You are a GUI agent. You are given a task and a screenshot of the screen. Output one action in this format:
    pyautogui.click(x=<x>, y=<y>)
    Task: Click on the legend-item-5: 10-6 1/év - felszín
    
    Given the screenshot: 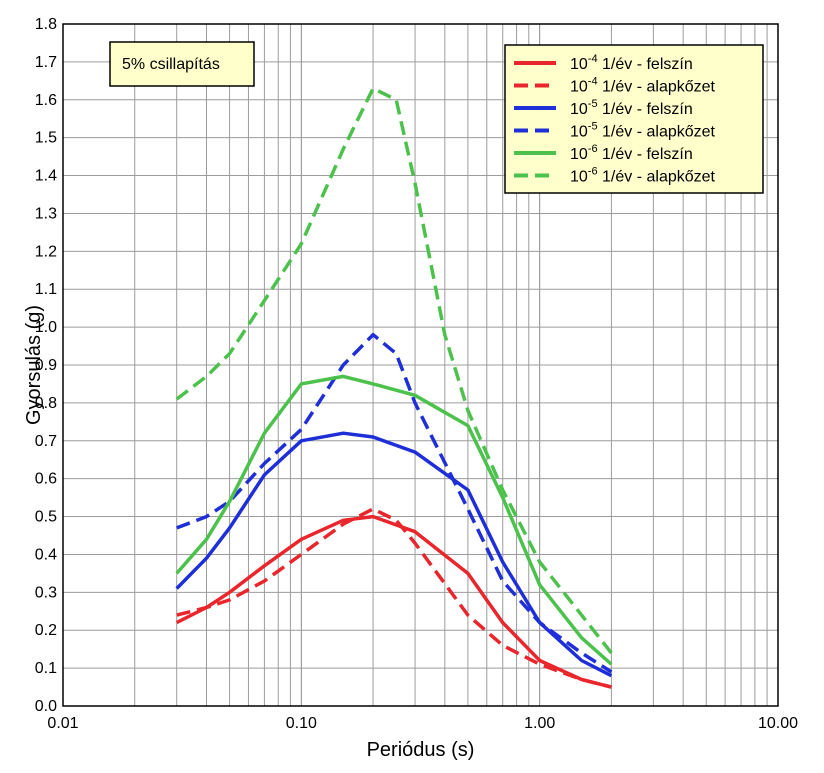 What is the action you would take?
    pyautogui.click(x=603, y=153)
    